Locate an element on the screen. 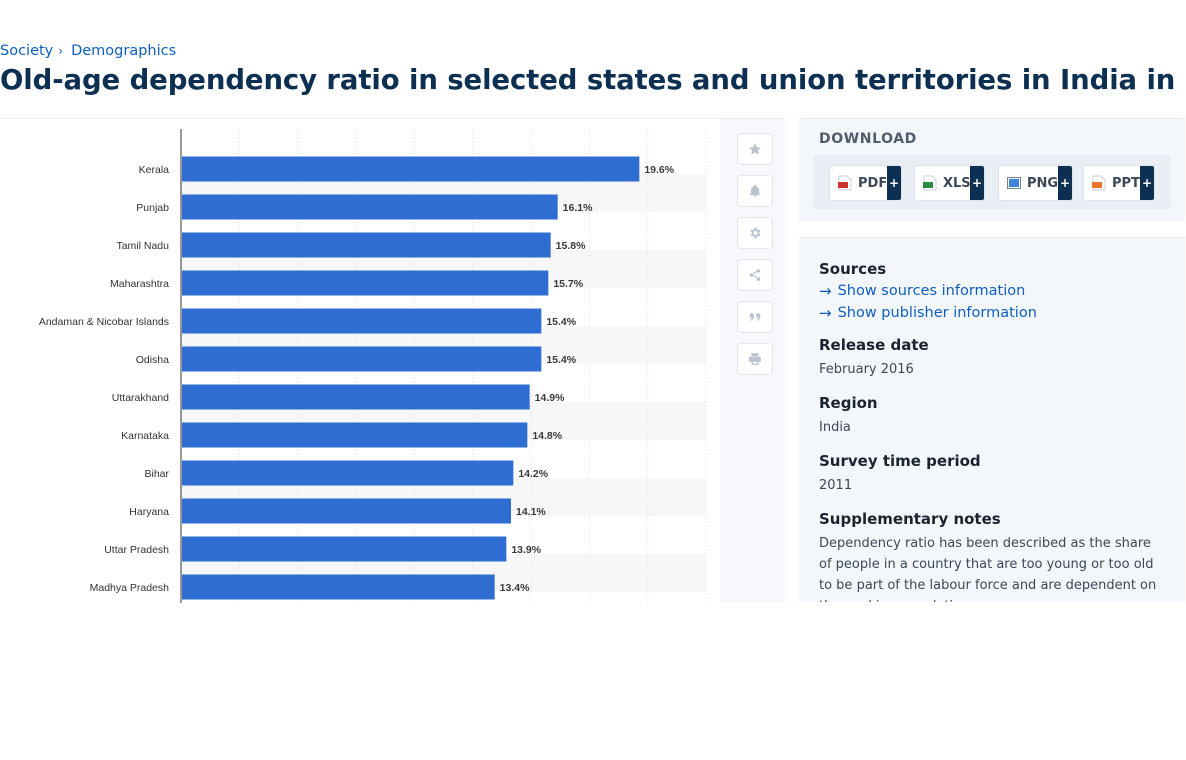  value-label-11: 13.4% is located at coordinates (515, 588).